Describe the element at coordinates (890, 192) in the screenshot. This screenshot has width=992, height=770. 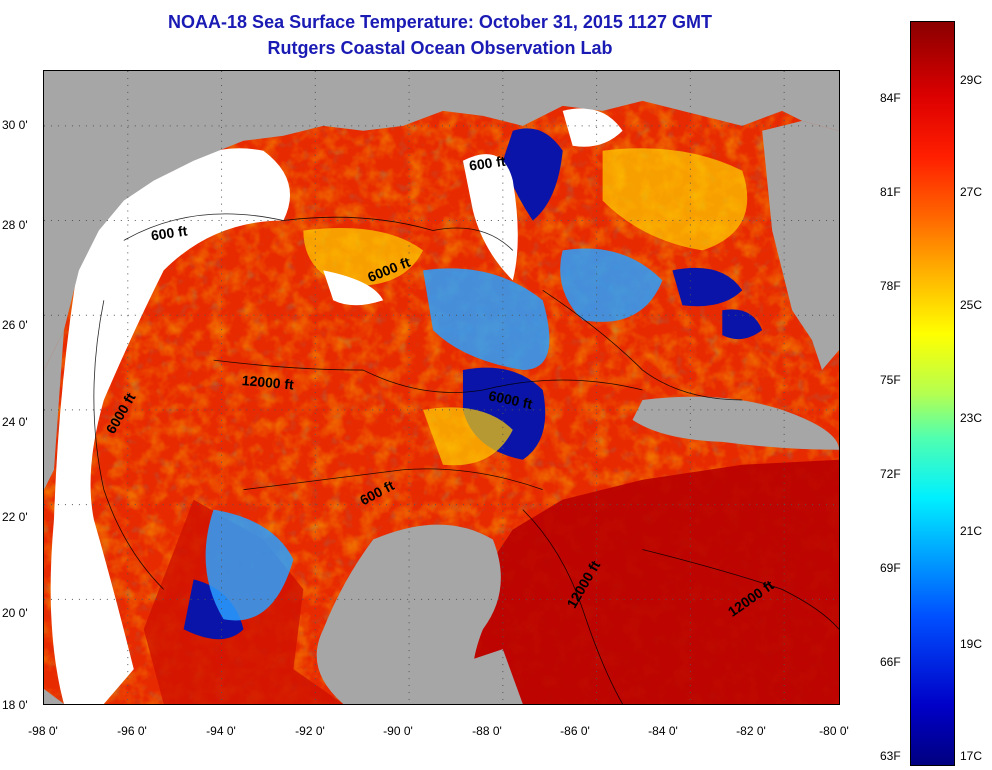
I see `colorbar-fahrenheit-label: 81F` at that location.